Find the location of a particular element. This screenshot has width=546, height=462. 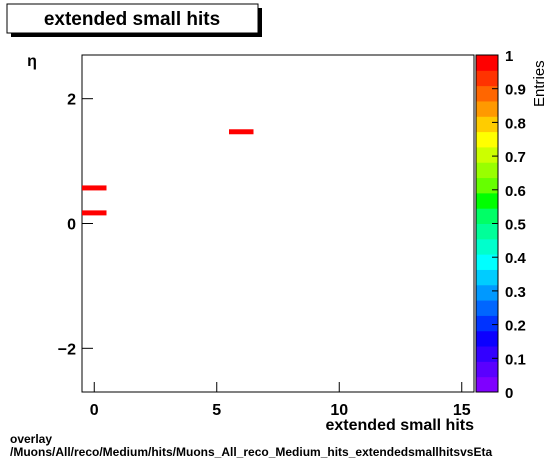

z-tick-label: 0.6 is located at coordinates (515, 191).